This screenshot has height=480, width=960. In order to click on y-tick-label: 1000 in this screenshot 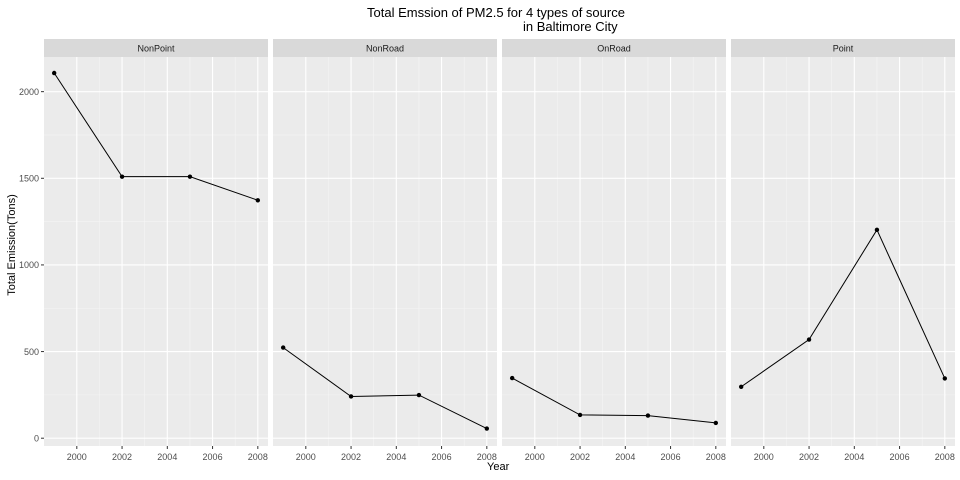, I will do `click(29, 265)`.